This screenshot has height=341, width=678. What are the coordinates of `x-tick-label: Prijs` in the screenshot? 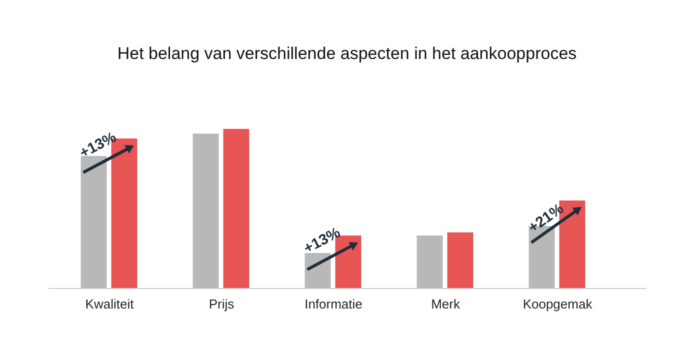 It's located at (221, 304).